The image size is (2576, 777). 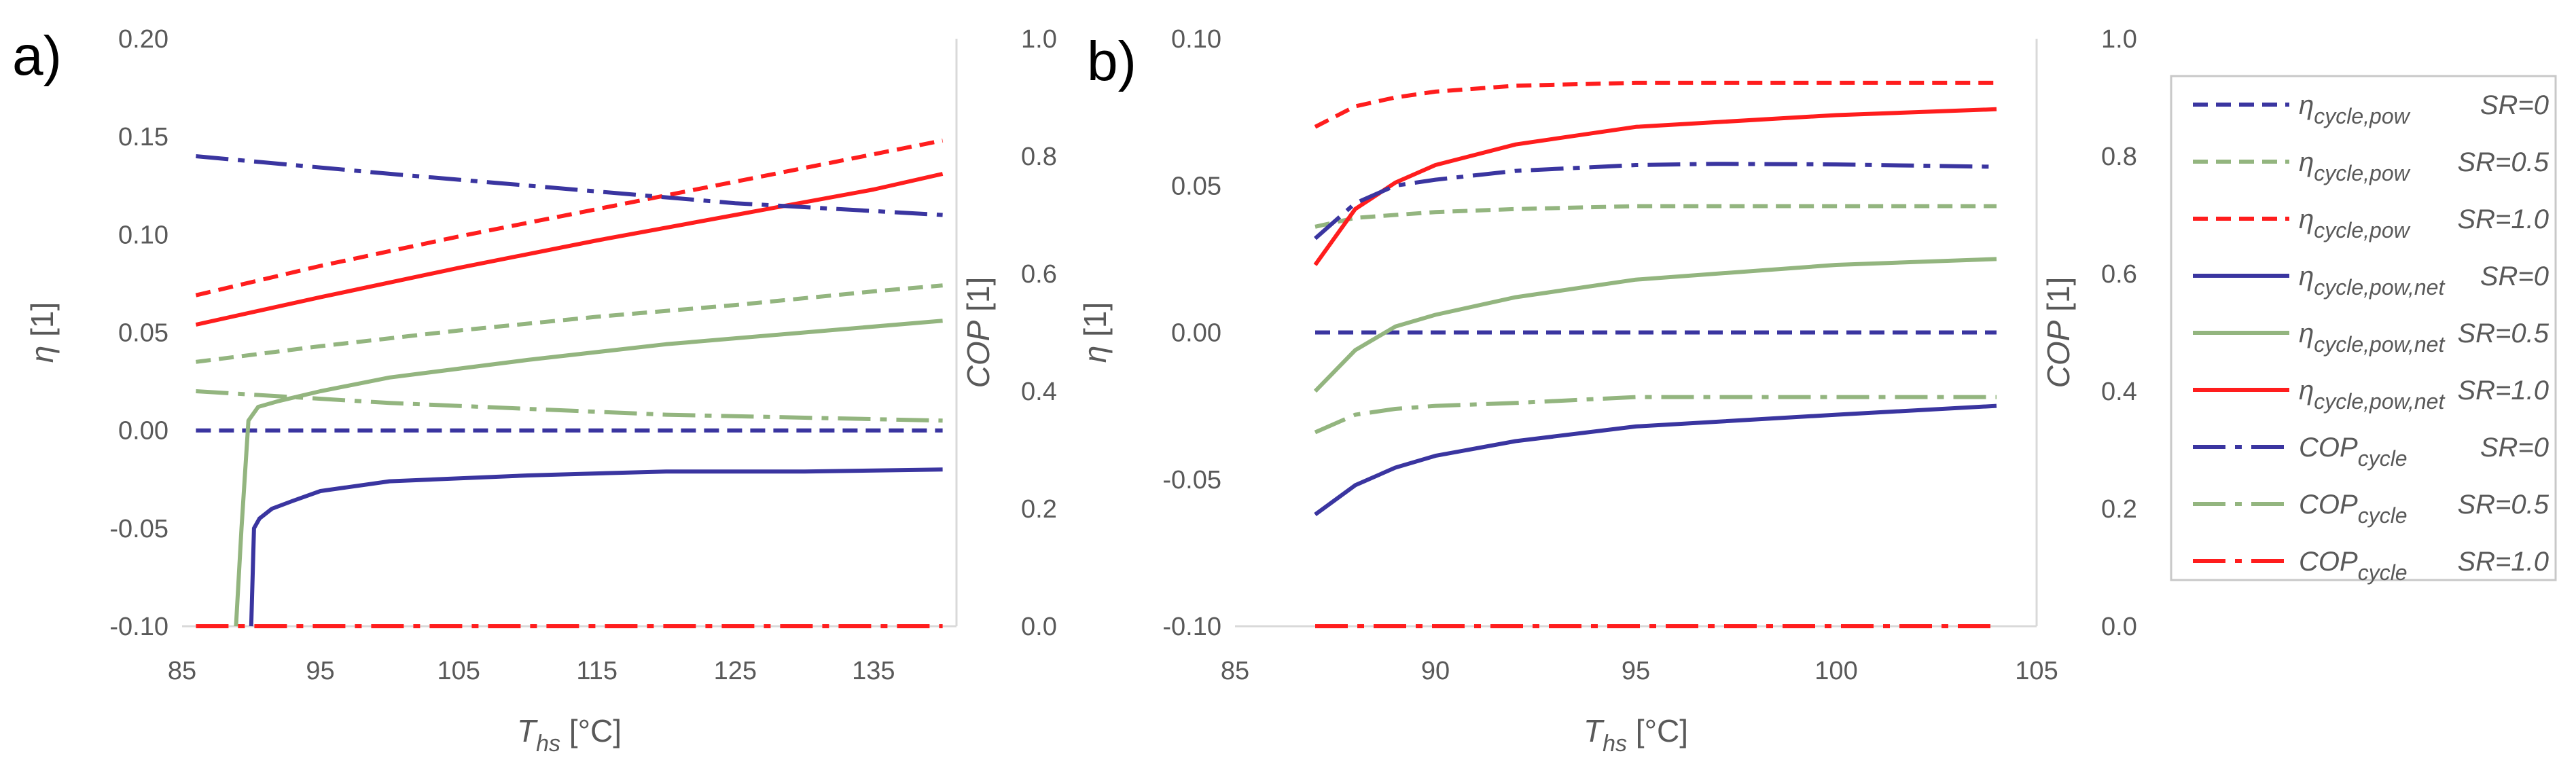 What do you see at coordinates (2379, 287) in the screenshot?
I see `legend-subscript: cycle,pow,net` at bounding box center [2379, 287].